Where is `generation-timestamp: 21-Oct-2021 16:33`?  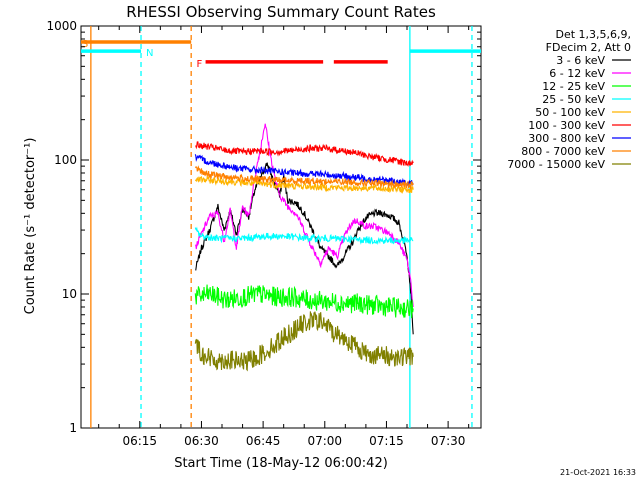 generation-timestamp: 21-Oct-2021 16:33 is located at coordinates (598, 472).